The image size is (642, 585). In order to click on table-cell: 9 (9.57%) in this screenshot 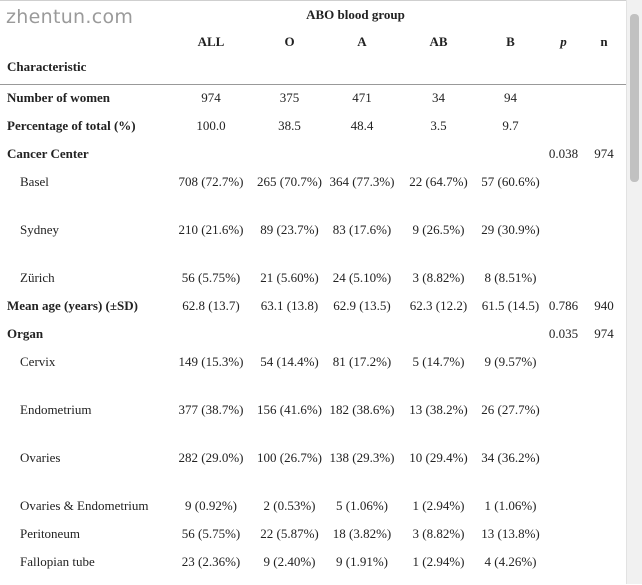, I will do `click(510, 373)`.